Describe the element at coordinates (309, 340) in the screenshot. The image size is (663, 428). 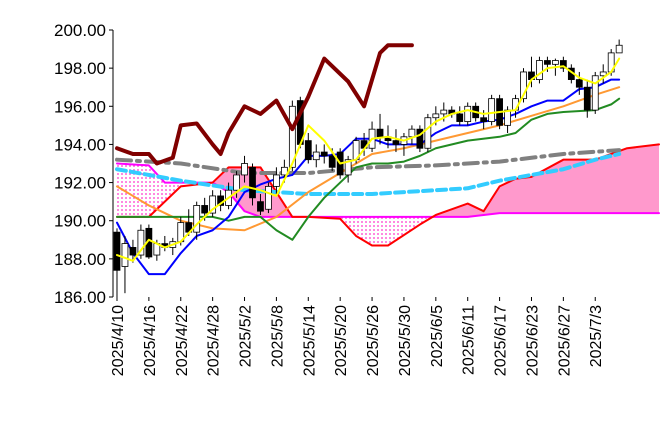
I see `x-tick-label: 2025/5/14` at that location.